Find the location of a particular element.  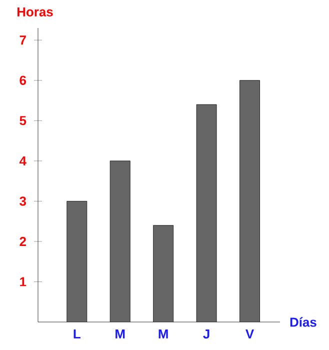

y-tick-label: 6 is located at coordinates (23, 80).